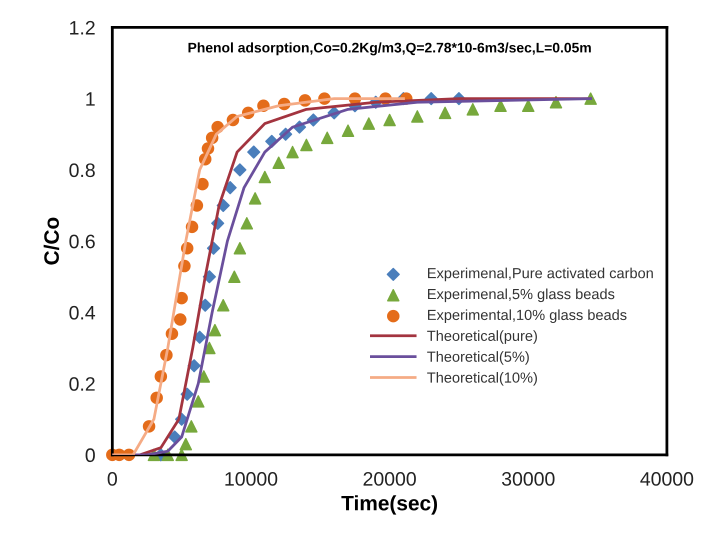 The image size is (702, 548). I want to click on x-tick-label: 10000, so click(251, 479).